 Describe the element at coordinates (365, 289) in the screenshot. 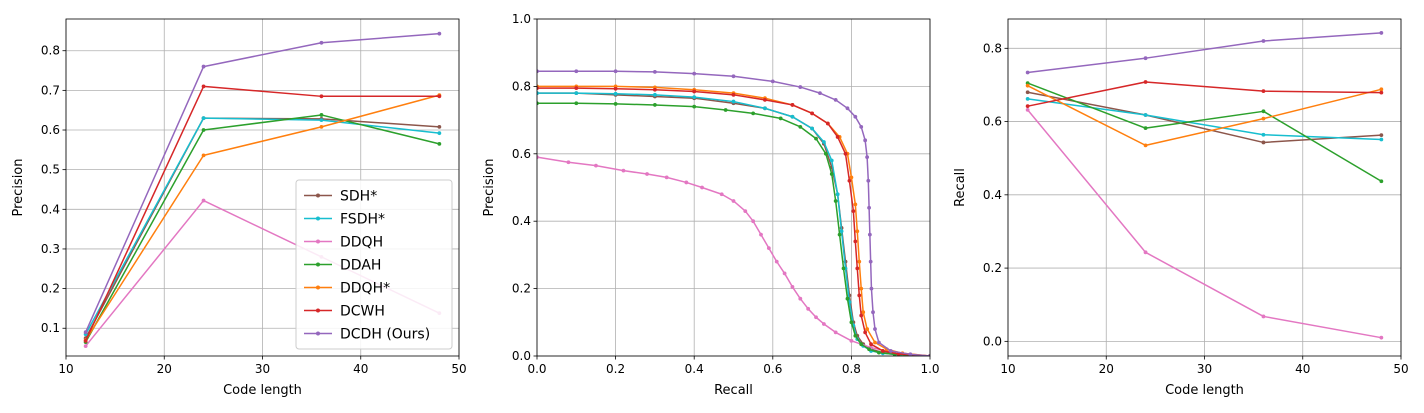

I see `legend-label: DDQH*` at that location.